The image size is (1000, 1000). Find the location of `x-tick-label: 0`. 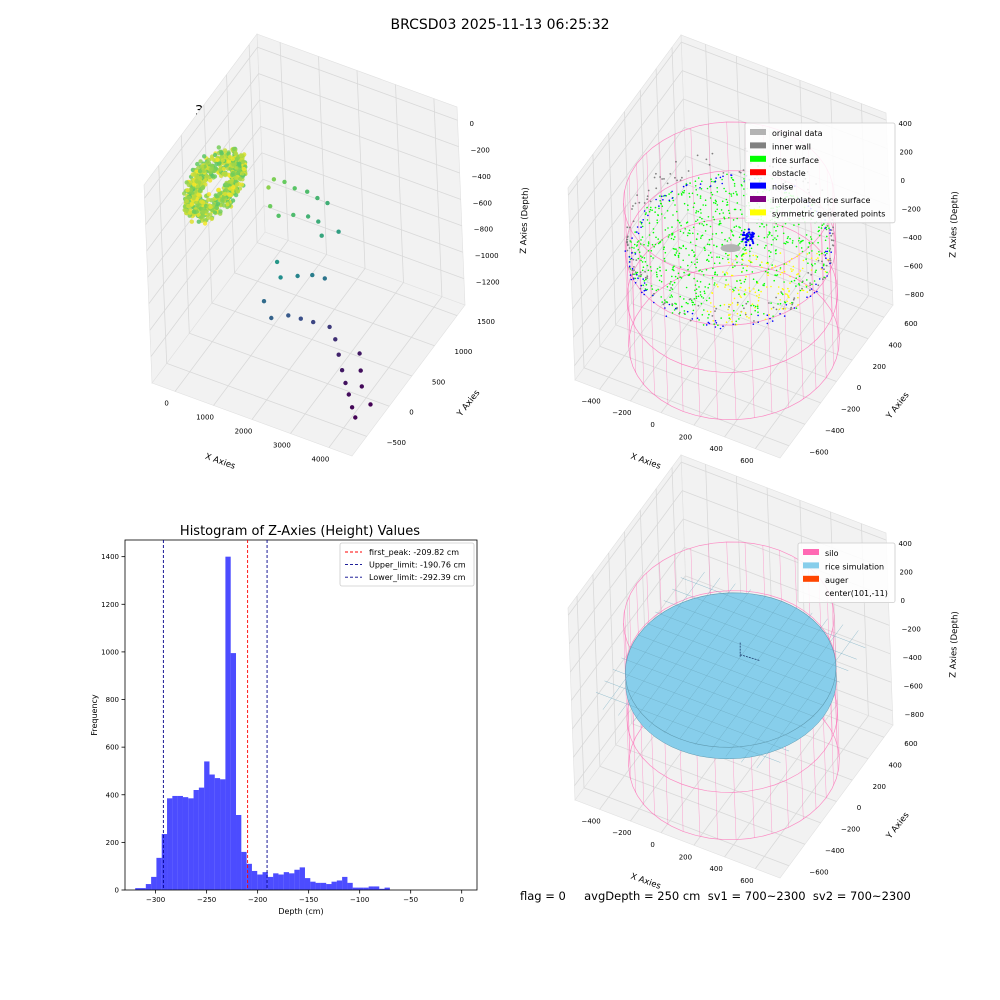

x-tick-label: 0 is located at coordinates (652, 845).